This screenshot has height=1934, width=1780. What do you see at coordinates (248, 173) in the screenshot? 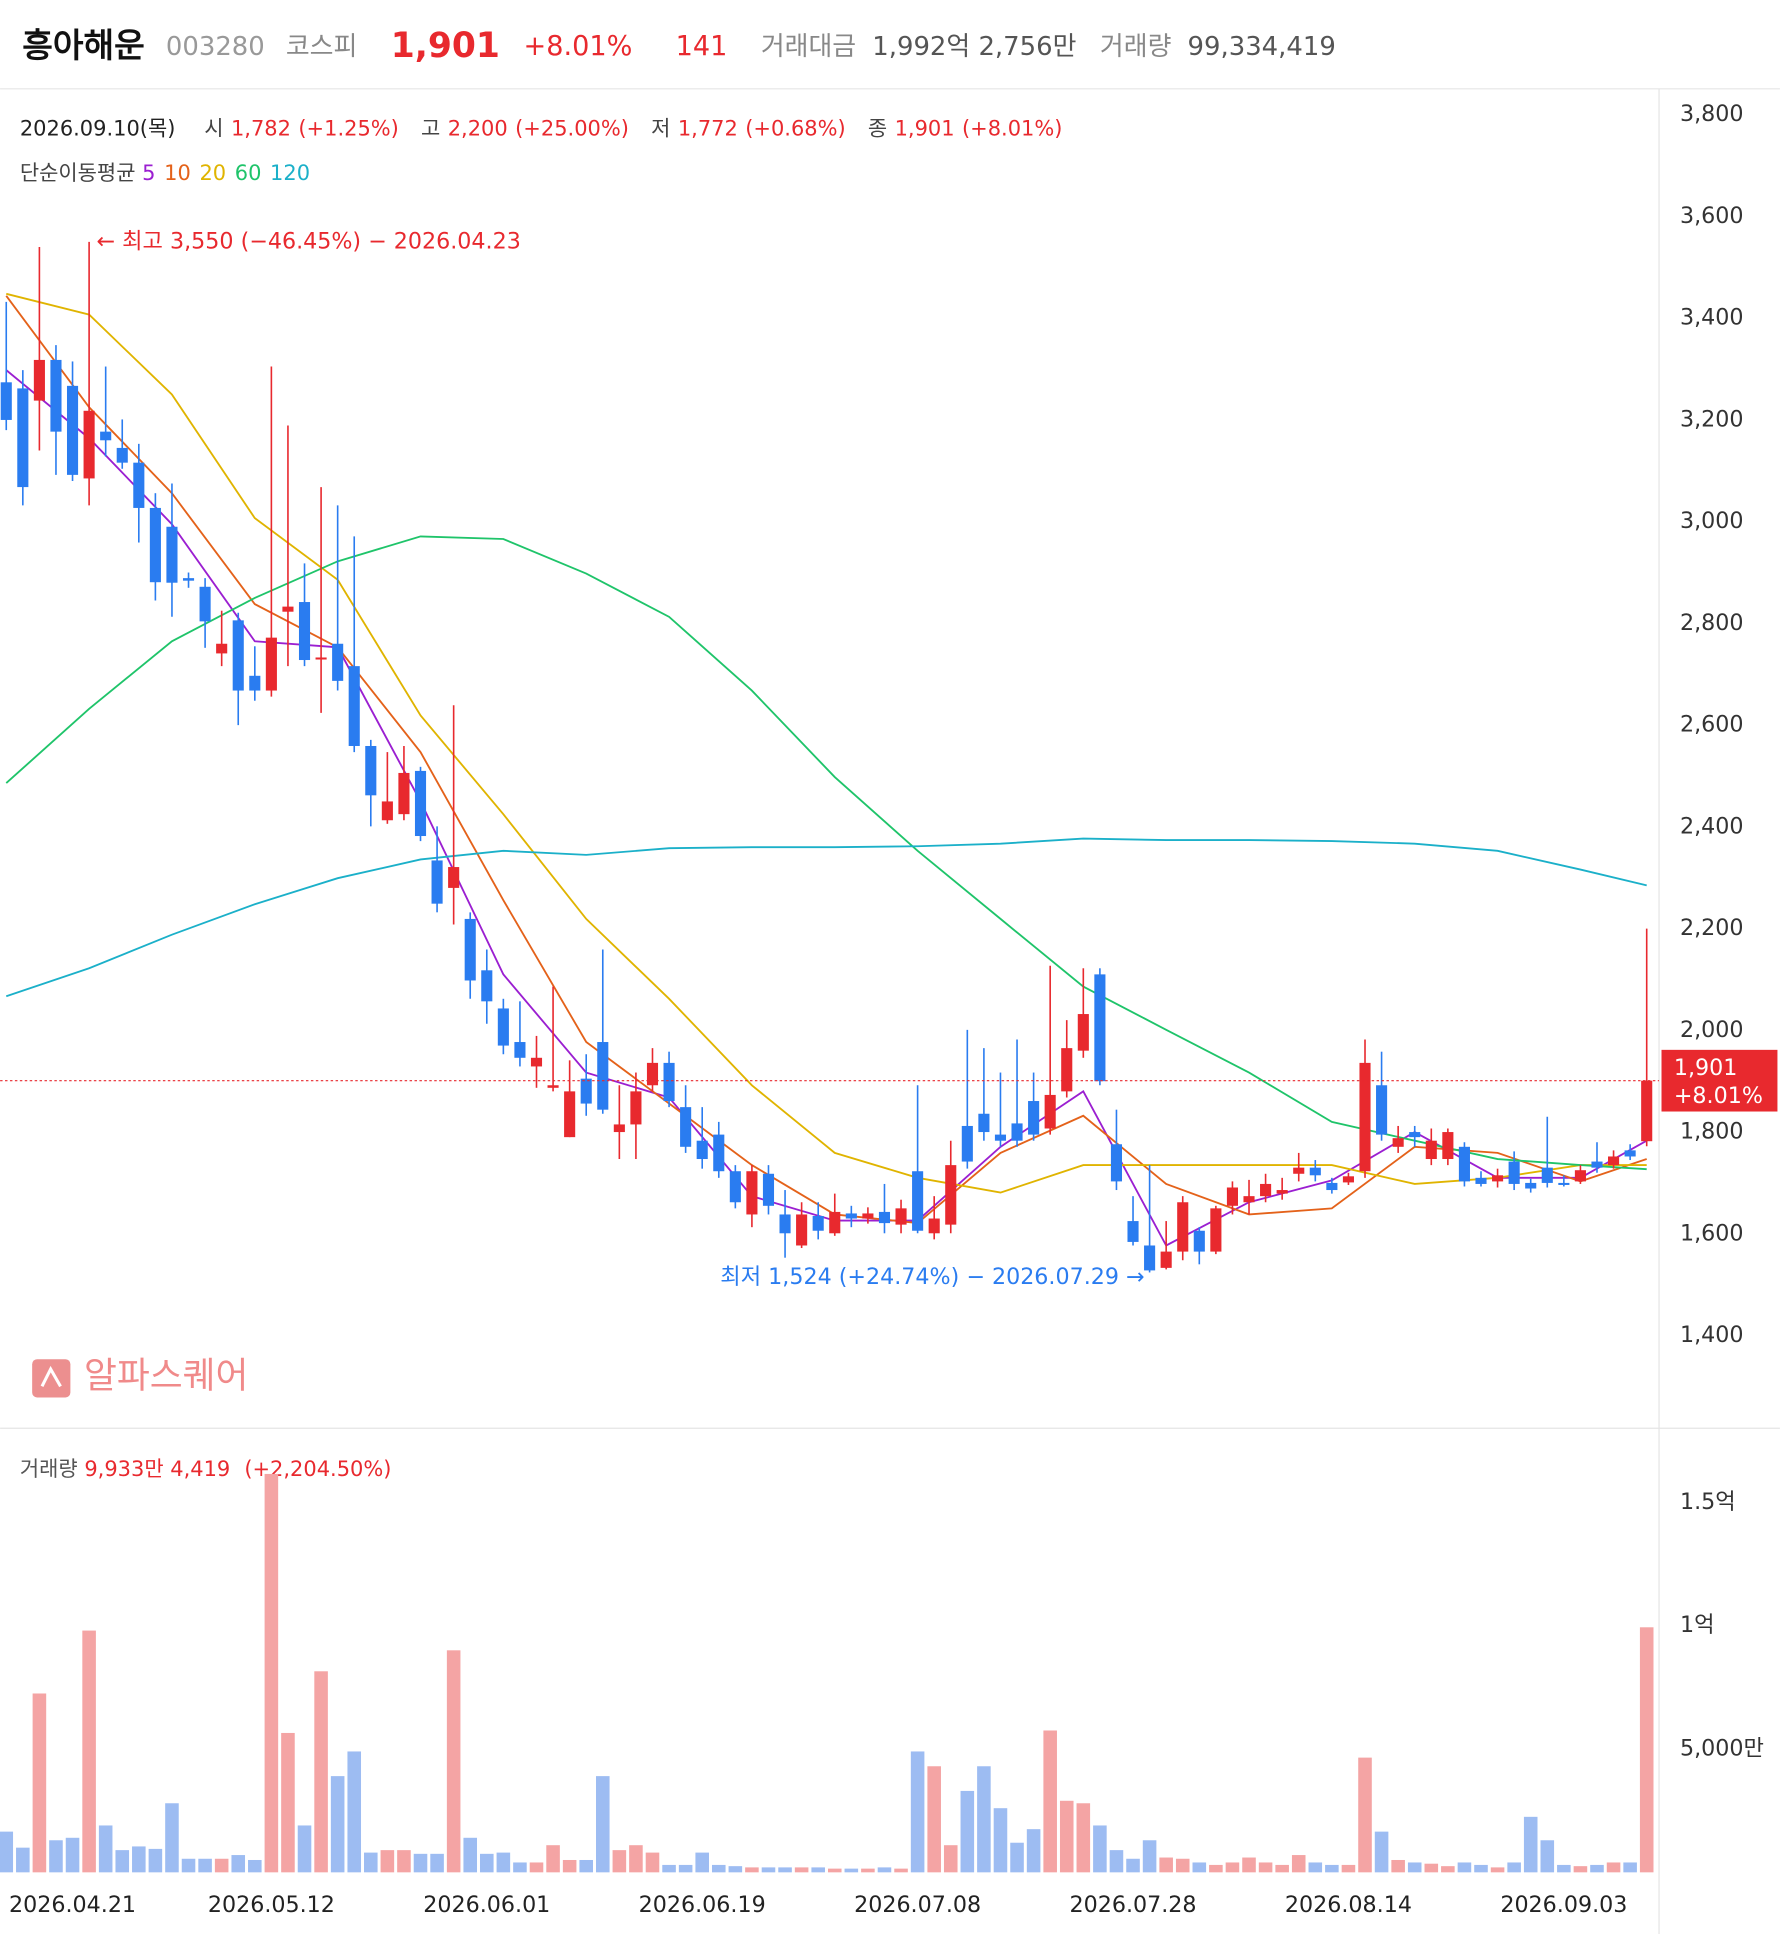
I see `ma-legend-item: 60` at bounding box center [248, 173].